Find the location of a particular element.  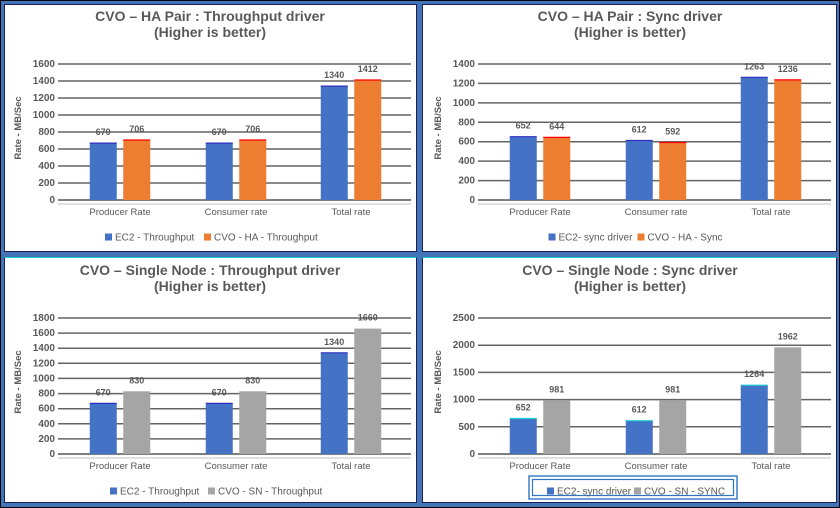

svg-text:CVO – HA Pair : Throughput dri: CVO – HA Pair : Throughput driver is located at coordinates (210, 16).